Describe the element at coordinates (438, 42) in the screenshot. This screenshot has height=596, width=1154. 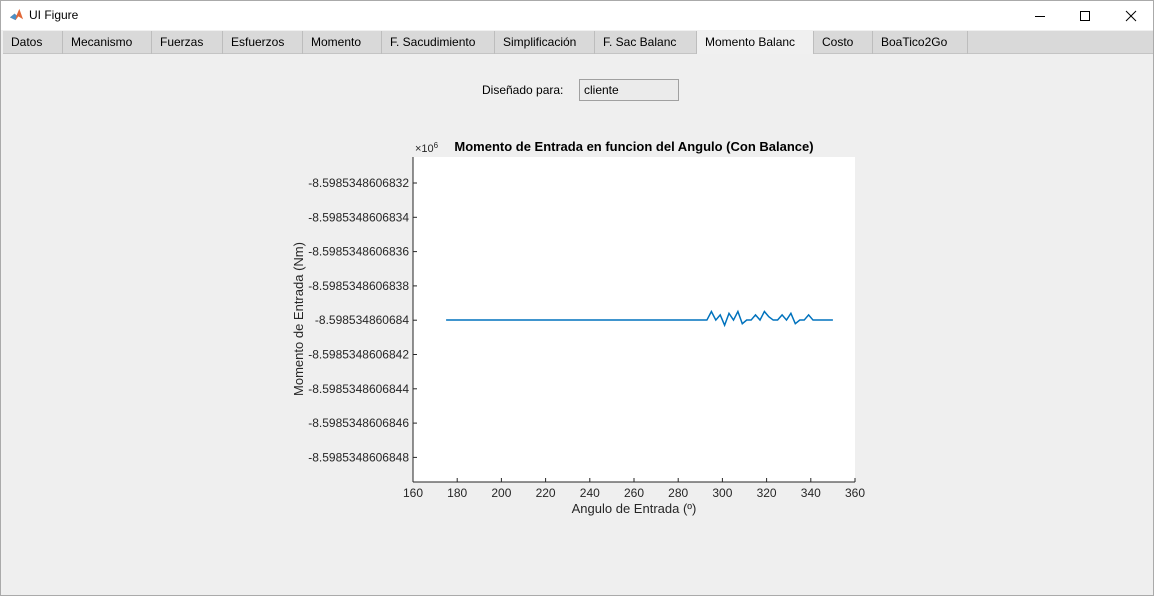
I see `tab-f-sacudimiento: F. Sacudimiento` at that location.